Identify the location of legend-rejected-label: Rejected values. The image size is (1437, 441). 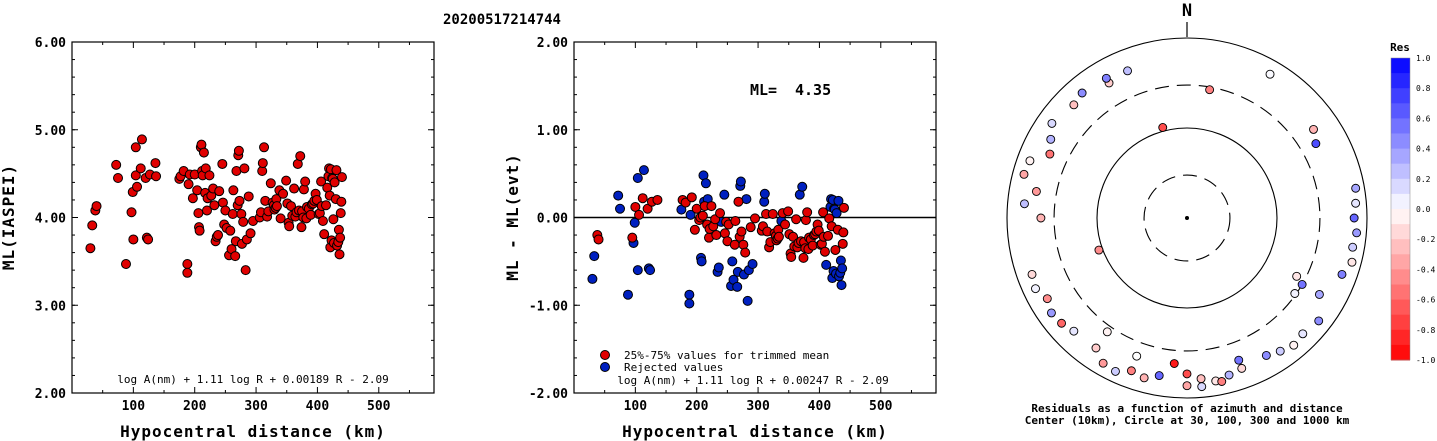
(673, 367).